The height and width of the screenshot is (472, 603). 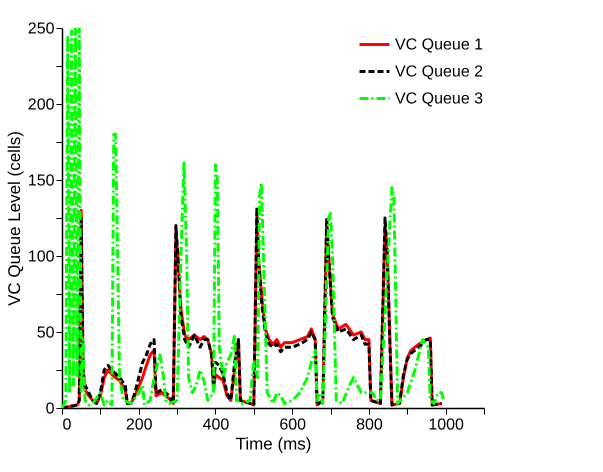 I want to click on y-tick-label: 50, so click(x=45, y=333).